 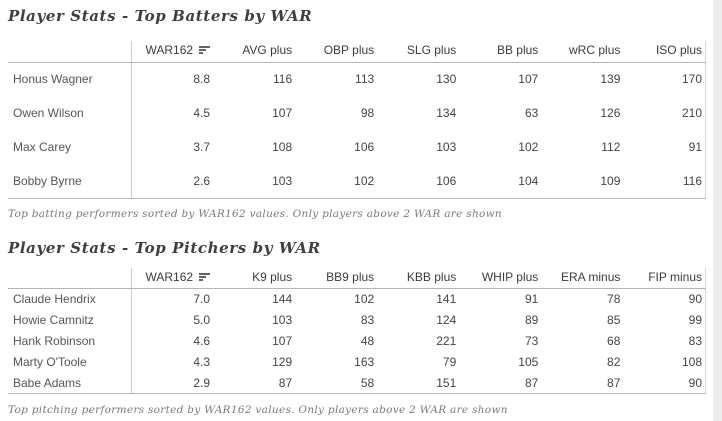 What do you see at coordinates (336, 383) in the screenshot?
I see `stat-cell: 58` at bounding box center [336, 383].